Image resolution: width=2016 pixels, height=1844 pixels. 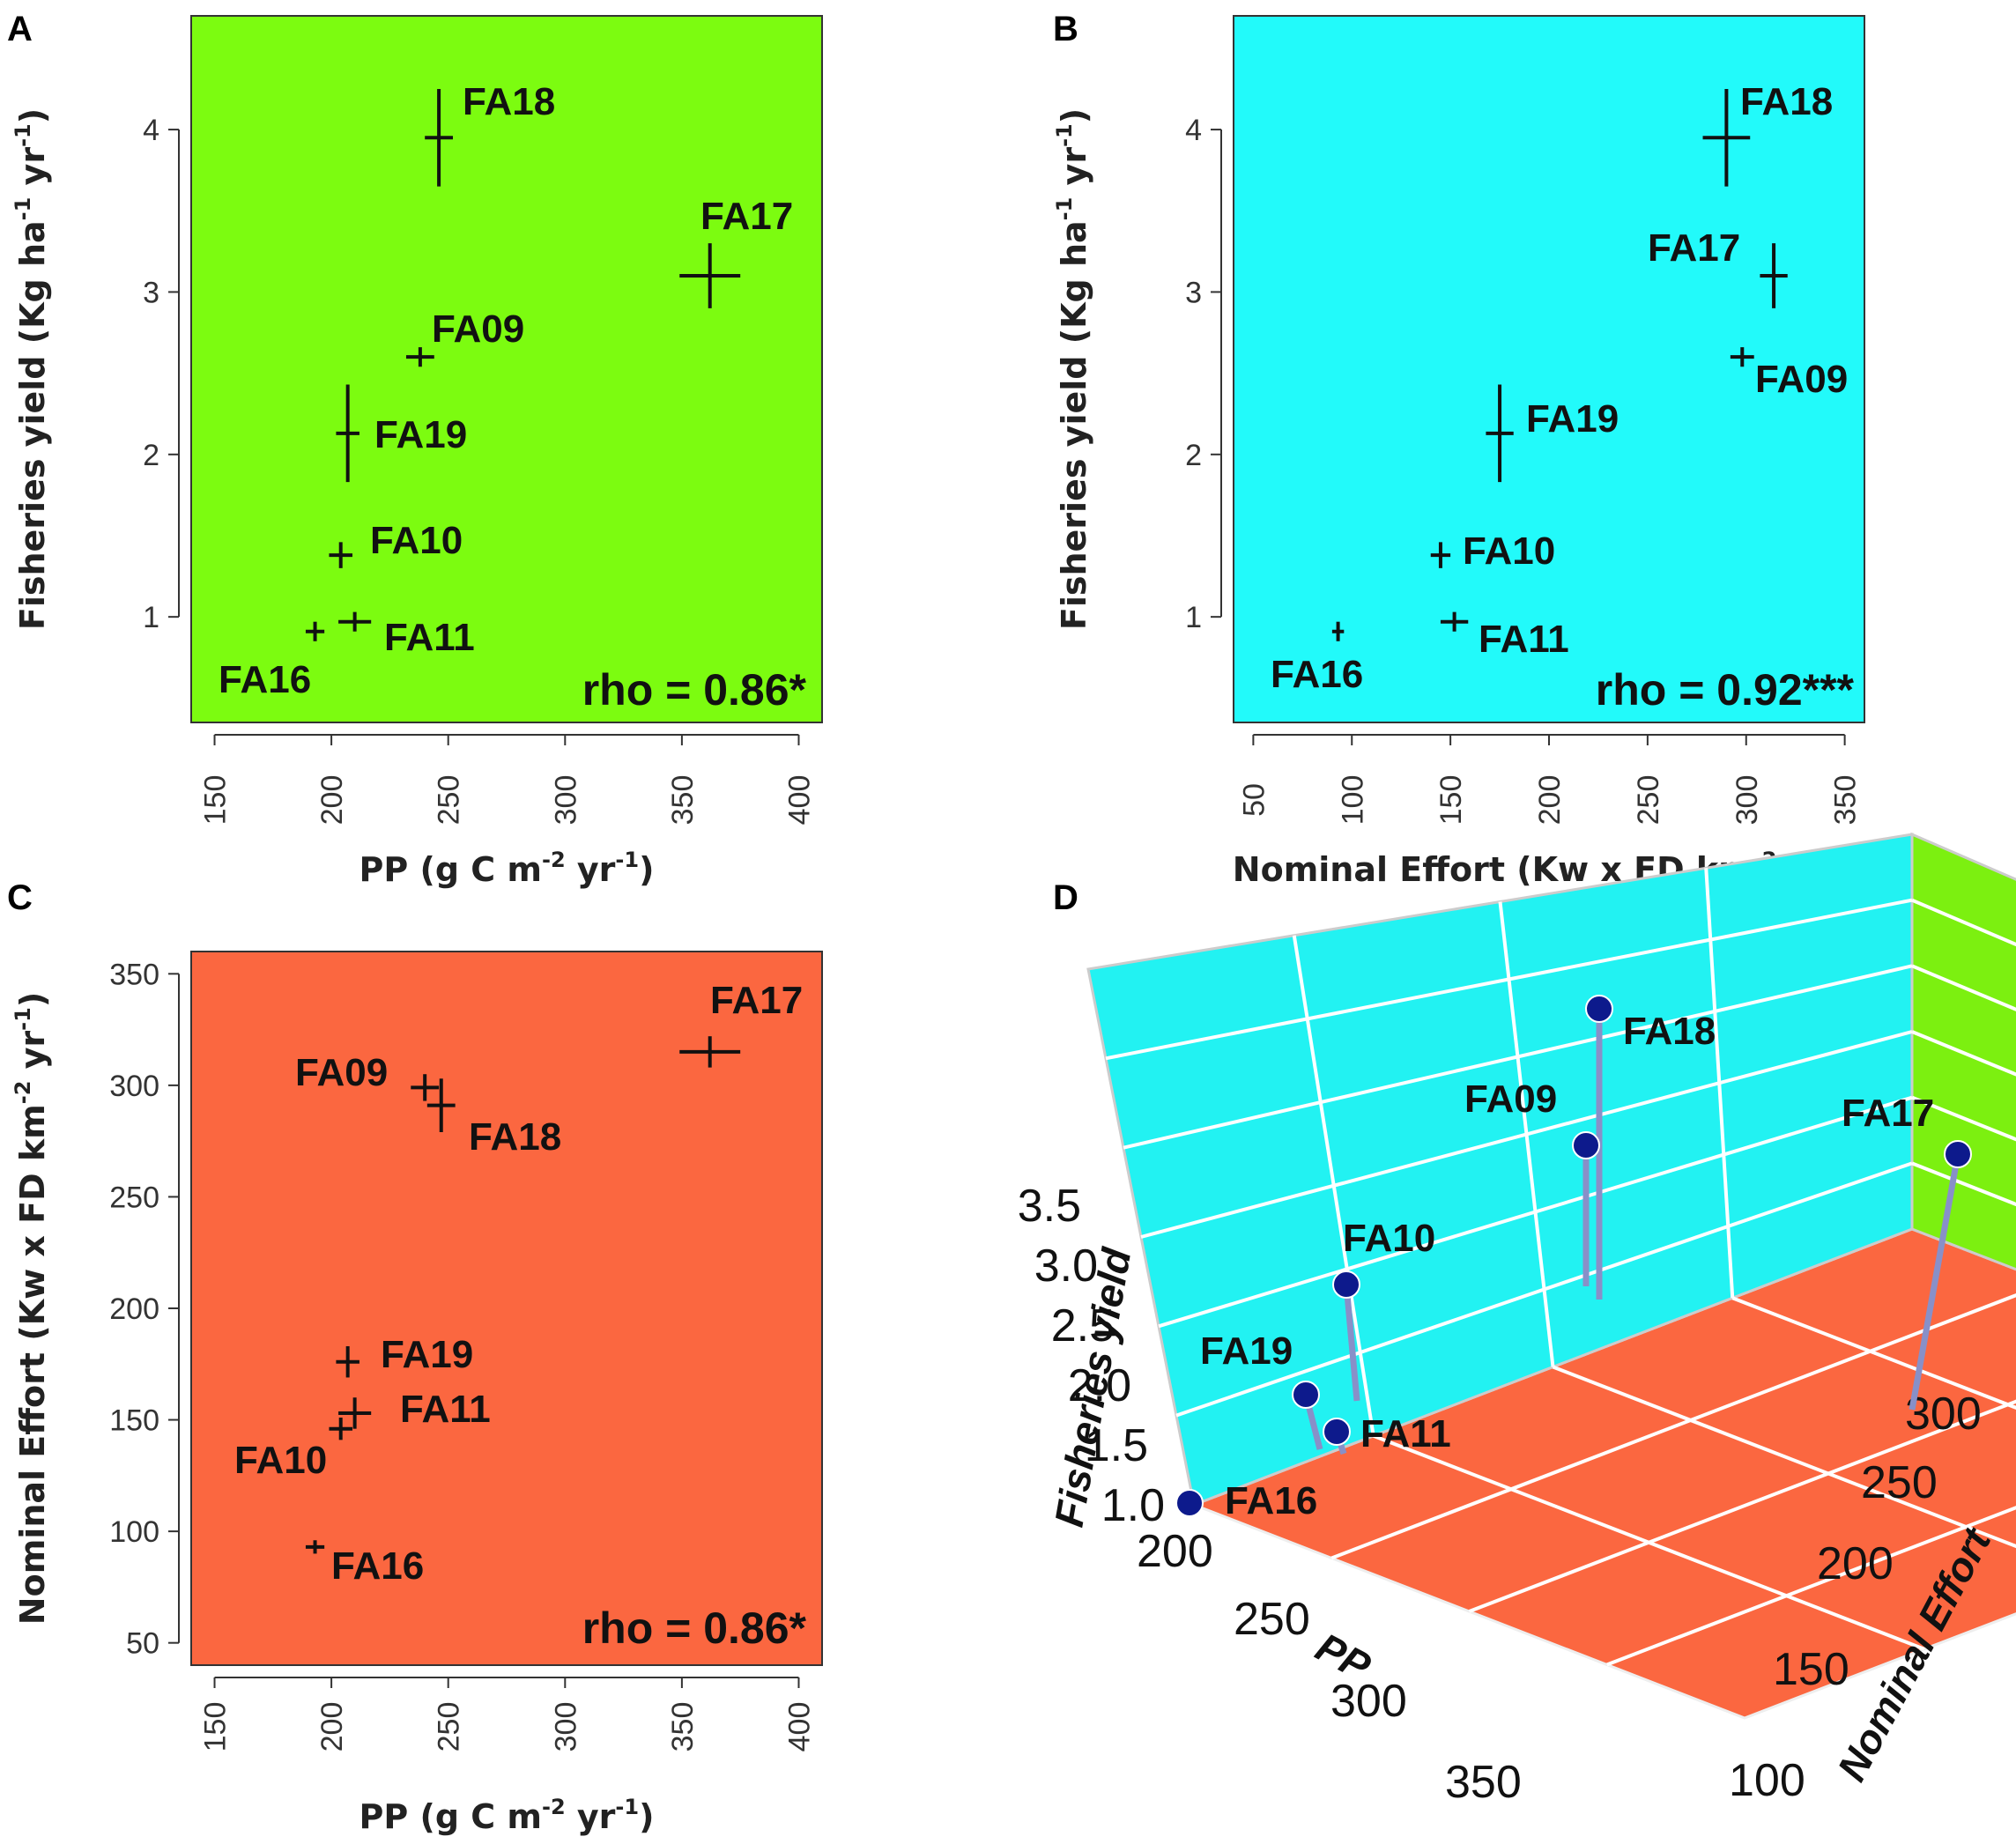 What do you see at coordinates (1065, 897) in the screenshot?
I see `panel-letter: D` at bounding box center [1065, 897].